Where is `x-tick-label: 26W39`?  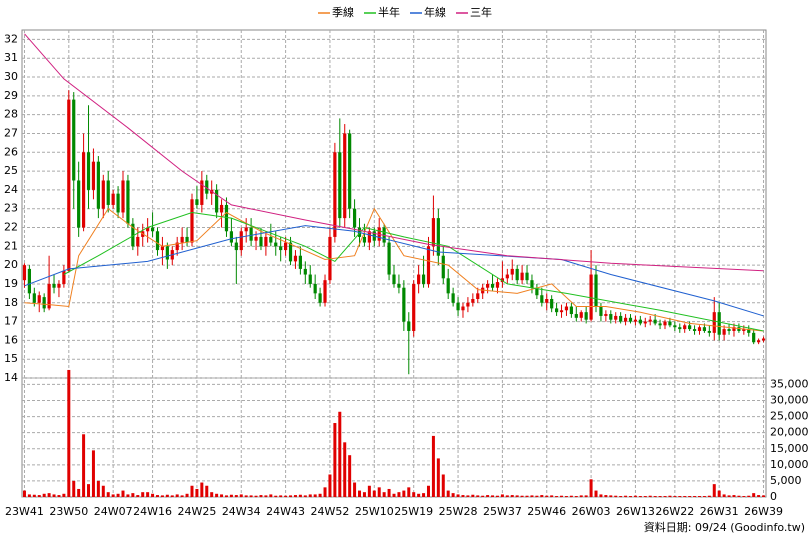 x-tick-label: 26W39 is located at coordinates (763, 511).